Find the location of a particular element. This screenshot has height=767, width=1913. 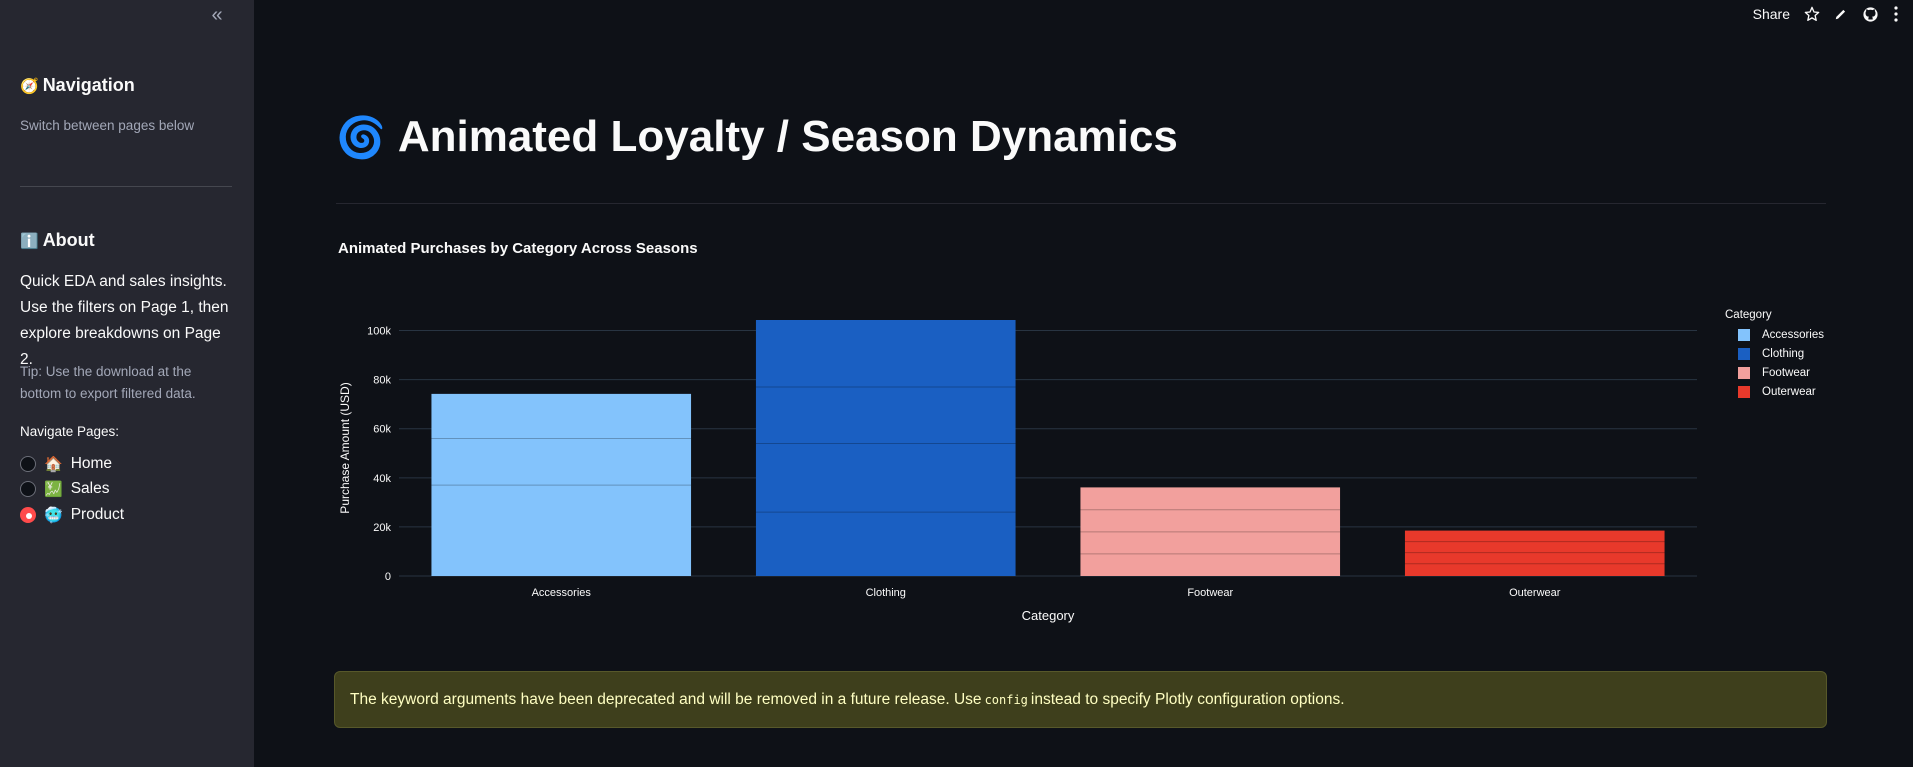

about-heading: ℹ️ About is located at coordinates (57, 240).